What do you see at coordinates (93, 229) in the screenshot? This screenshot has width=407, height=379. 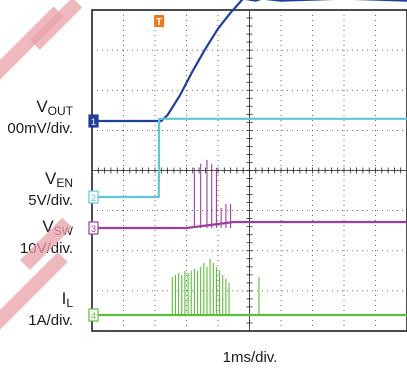 I see `vsw-channel-number: 3` at bounding box center [93, 229].